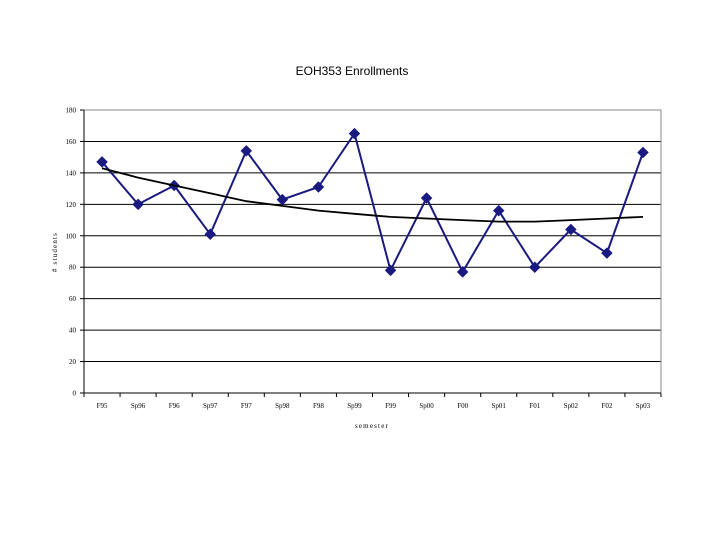  What do you see at coordinates (352, 71) in the screenshot?
I see `chart-title: EOH353 Enrollments` at bounding box center [352, 71].